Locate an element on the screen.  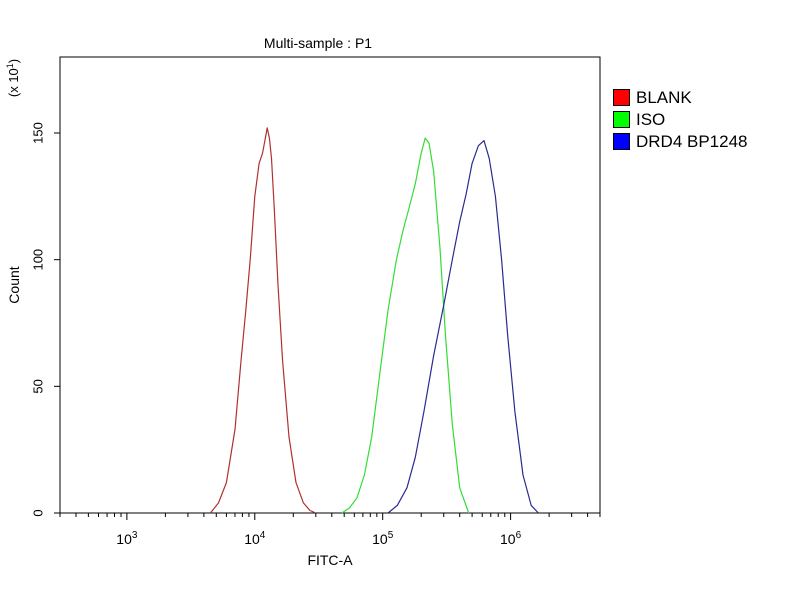
legend-item: BLANK is located at coordinates (680, 97).